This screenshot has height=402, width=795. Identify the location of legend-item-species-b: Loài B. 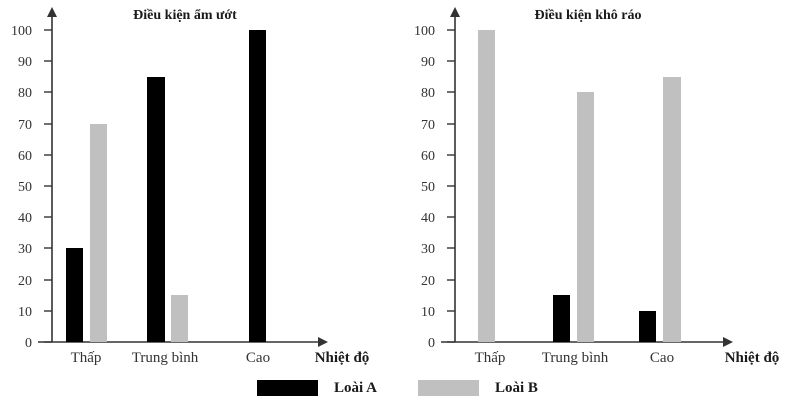
(478, 388).